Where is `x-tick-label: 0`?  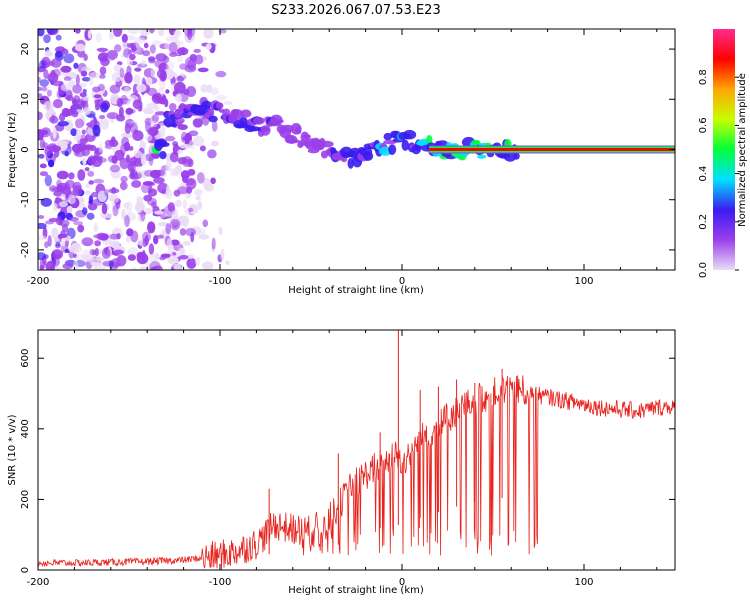 x-tick-label: 0 is located at coordinates (402, 281).